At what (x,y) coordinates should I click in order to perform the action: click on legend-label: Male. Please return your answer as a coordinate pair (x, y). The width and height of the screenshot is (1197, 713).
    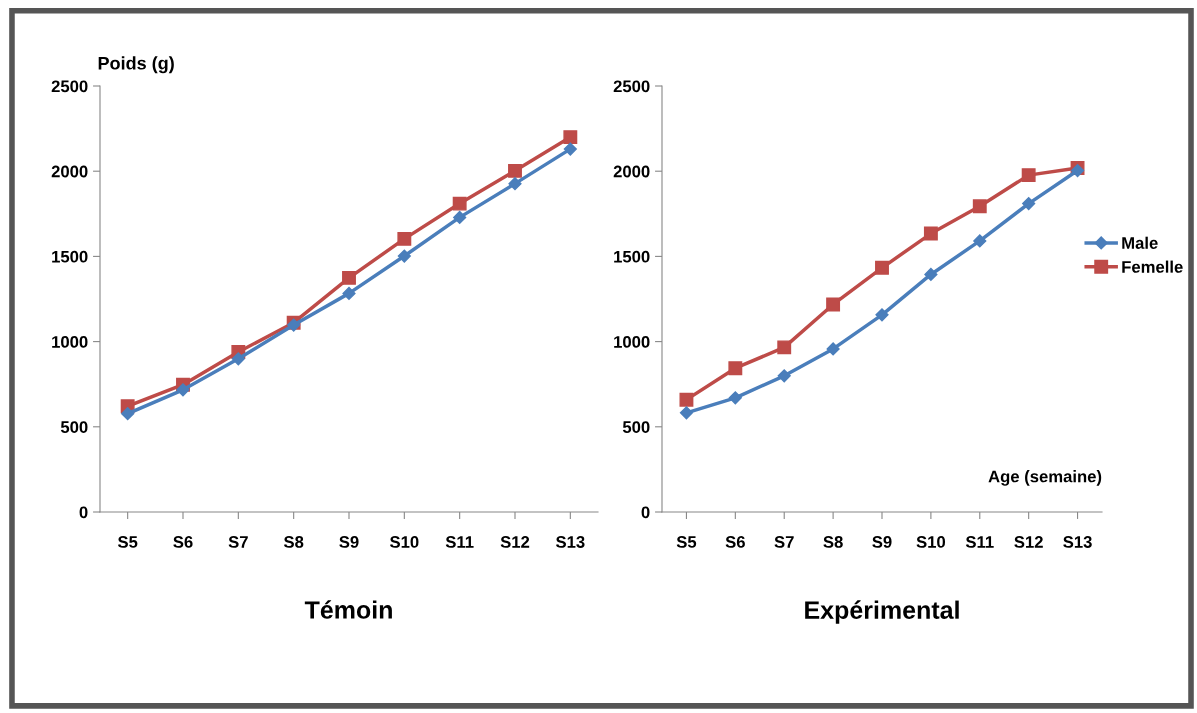
    Looking at the image, I should click on (1140, 242).